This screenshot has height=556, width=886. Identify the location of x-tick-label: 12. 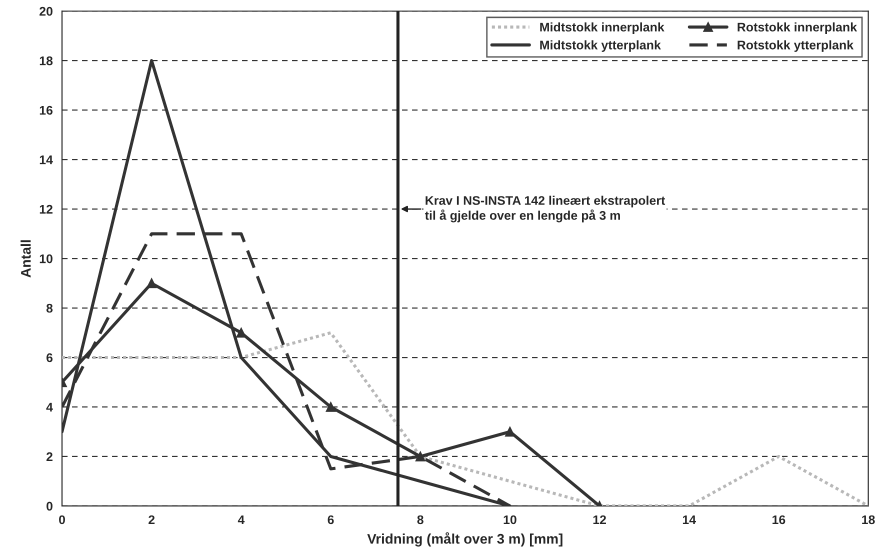
(599, 519).